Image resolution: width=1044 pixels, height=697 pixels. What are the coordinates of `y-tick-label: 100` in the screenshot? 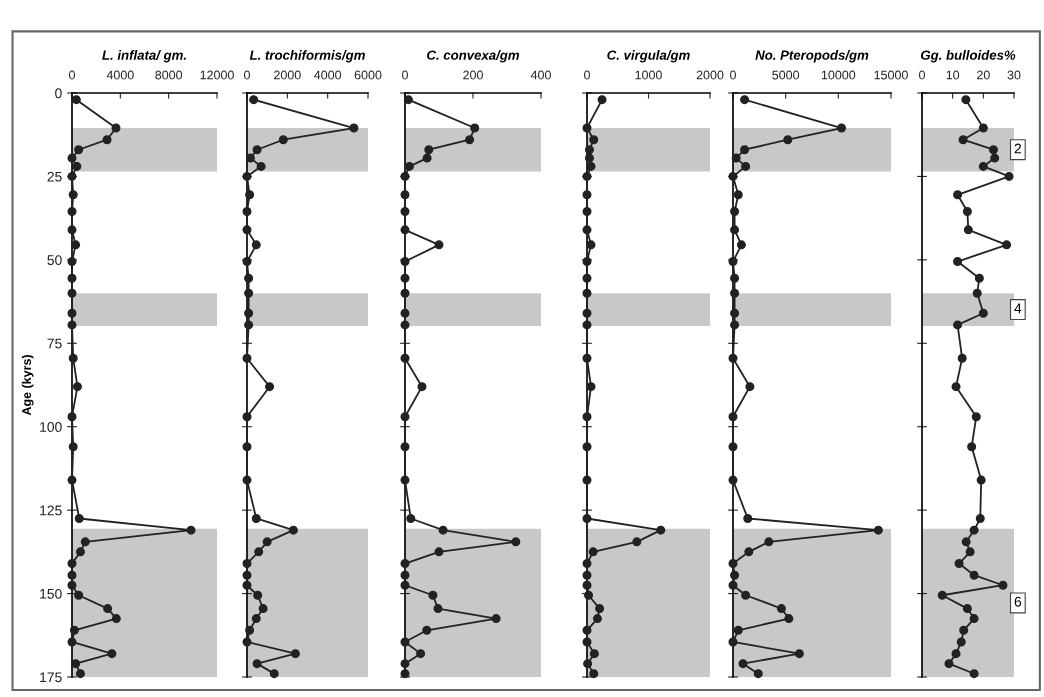 It's located at (51, 427).